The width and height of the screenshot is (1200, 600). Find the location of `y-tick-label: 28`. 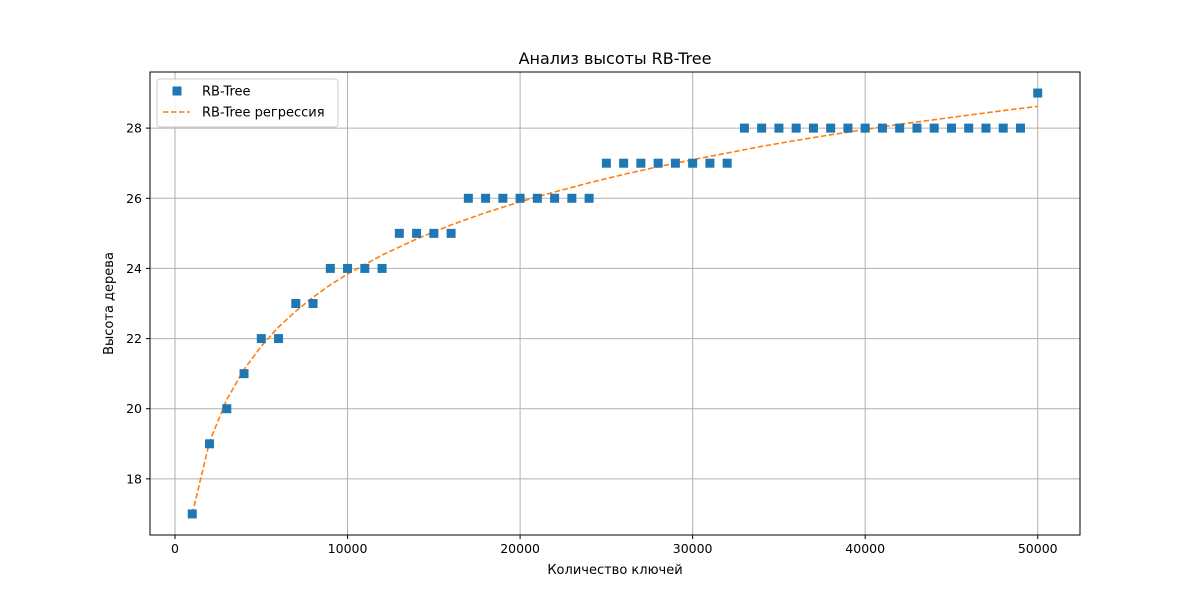

y-tick-label: 28 is located at coordinates (134, 128).